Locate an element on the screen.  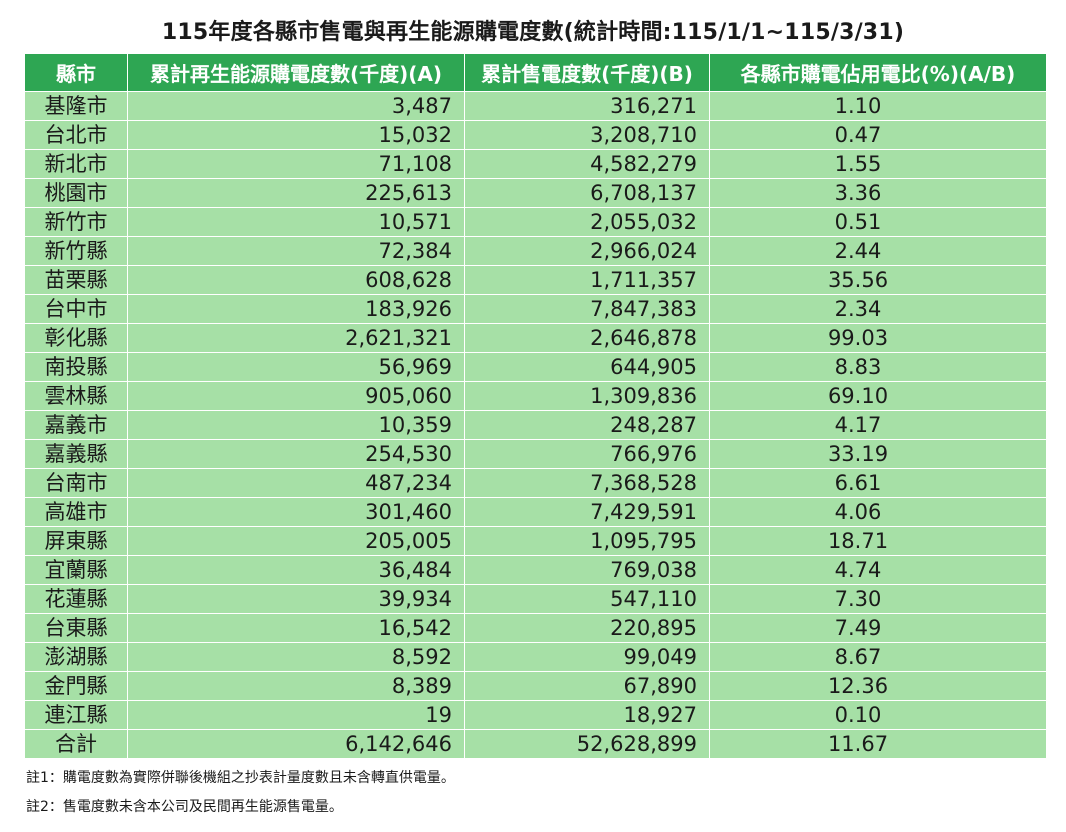
cell-purchase-ratio: 2.34 is located at coordinates (878, 309).